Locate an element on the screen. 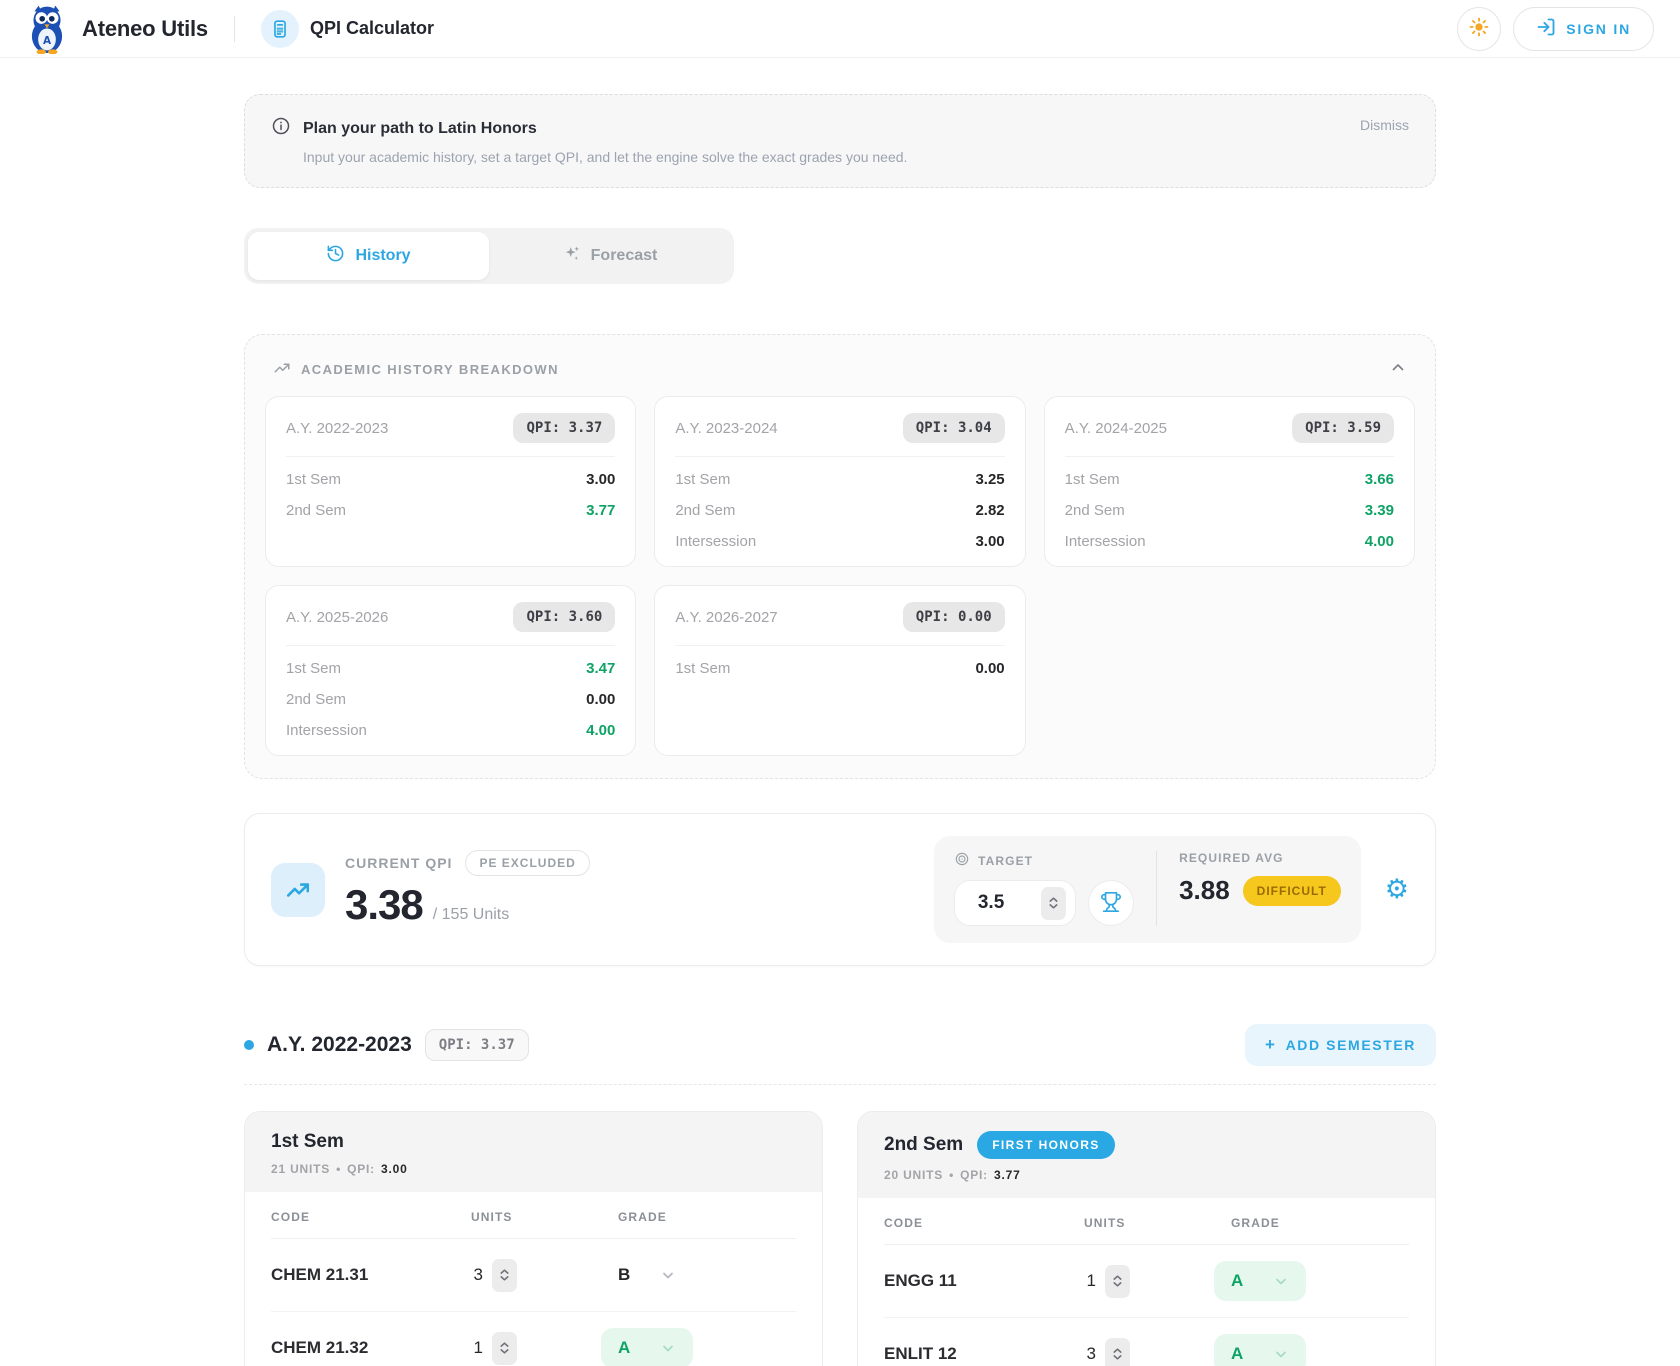  grade-value: A is located at coordinates (1237, 1353).